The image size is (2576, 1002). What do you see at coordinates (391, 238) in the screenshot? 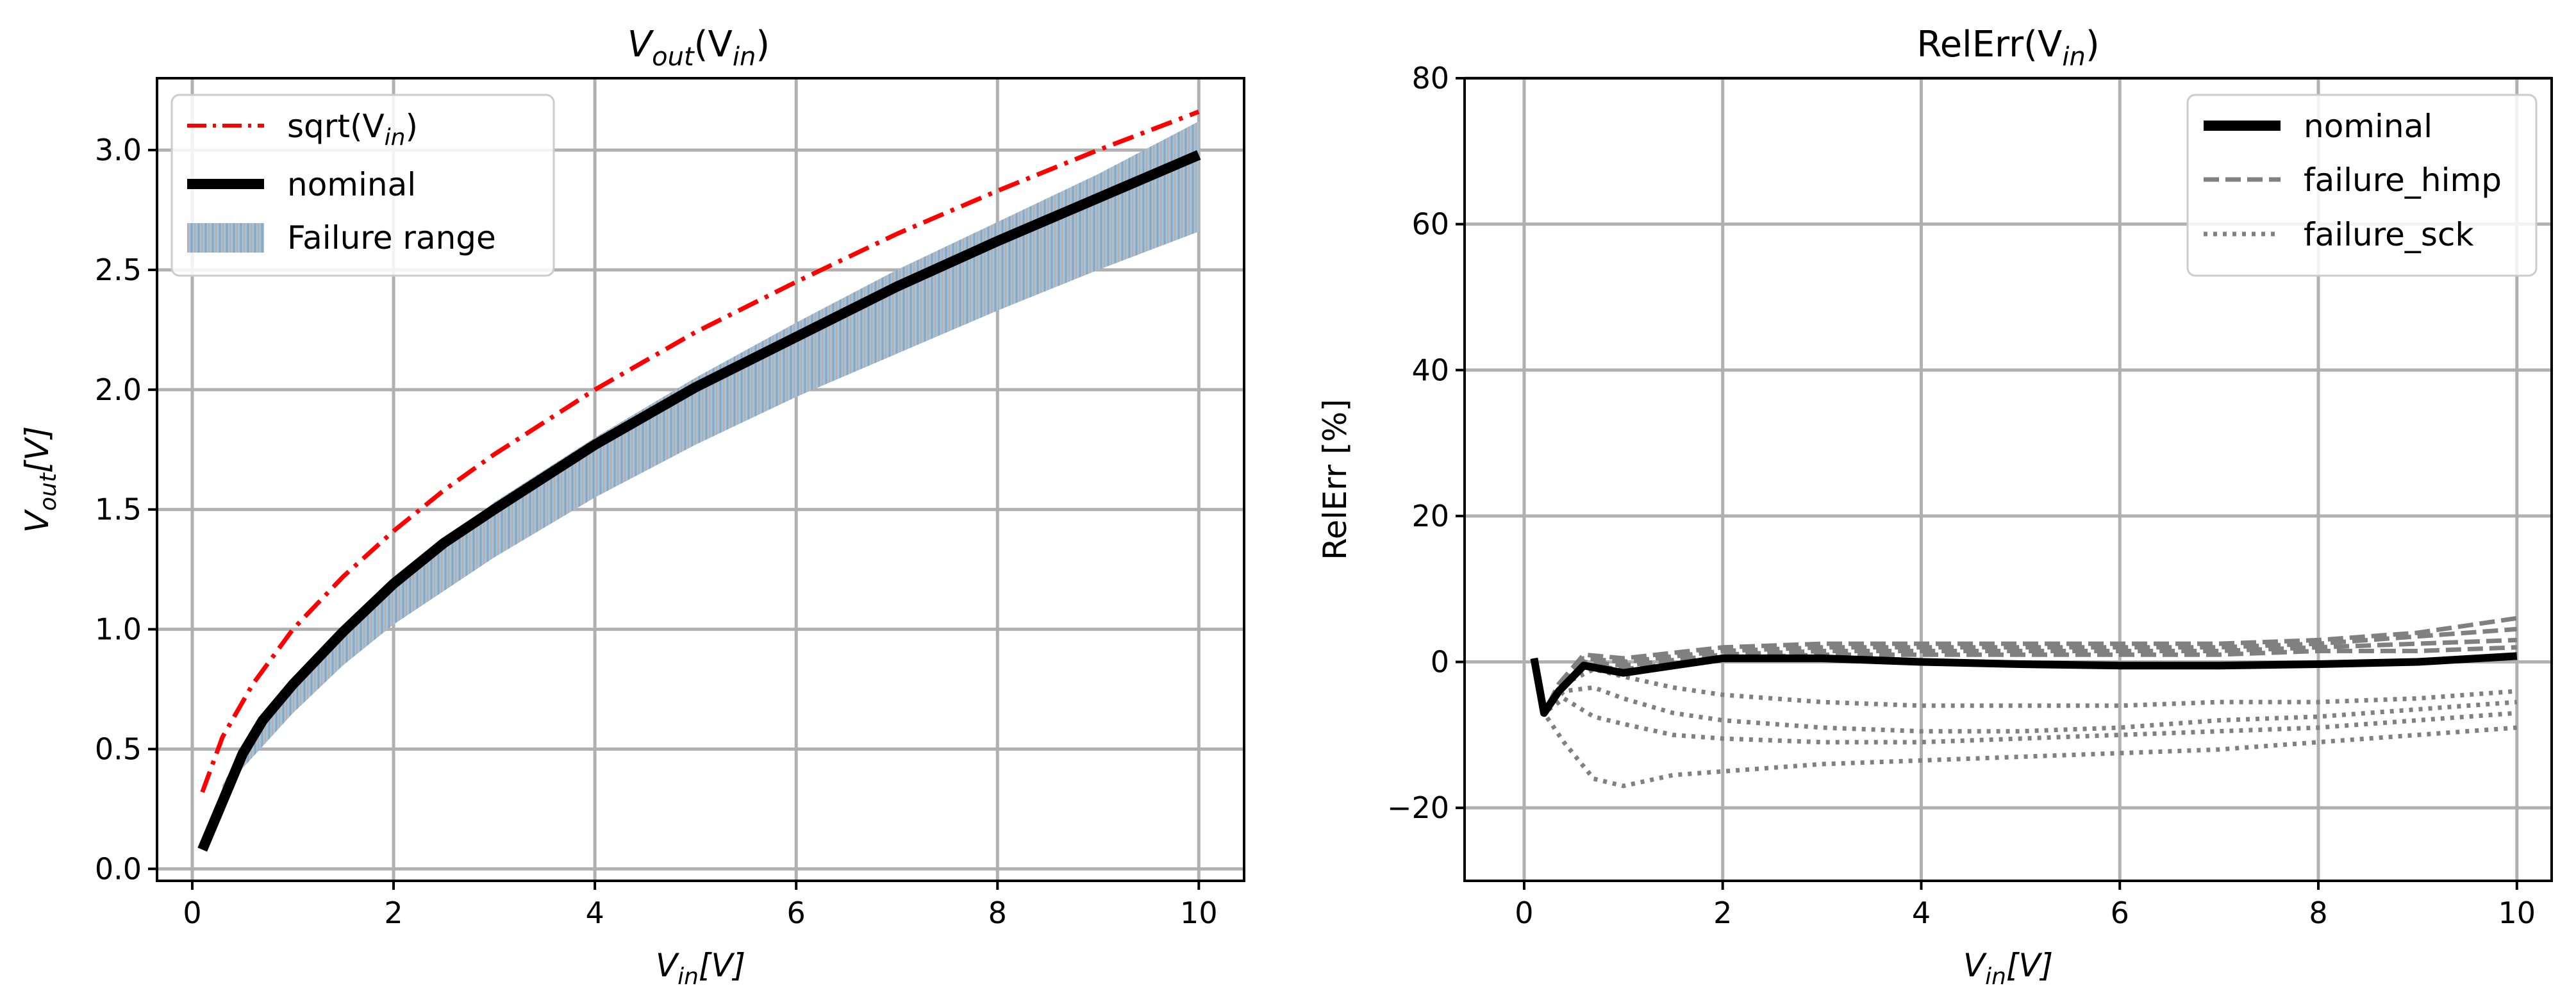
I see `legend-label-failure-range: Failure range` at bounding box center [391, 238].